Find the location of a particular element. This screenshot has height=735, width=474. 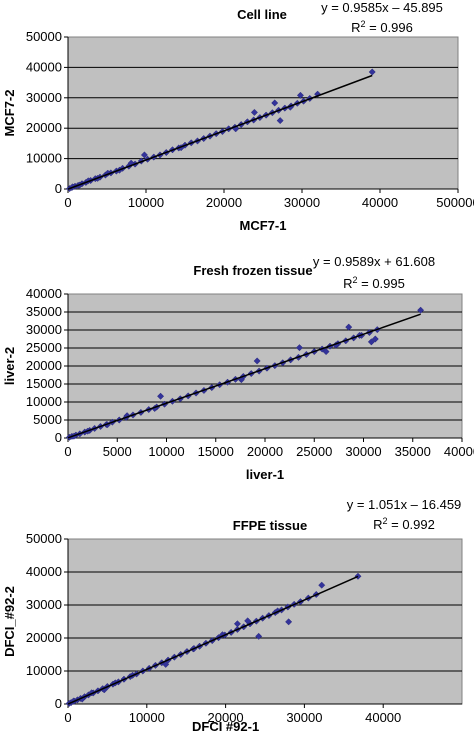

y-axis-label: liver-2 is located at coordinates (9, 366).